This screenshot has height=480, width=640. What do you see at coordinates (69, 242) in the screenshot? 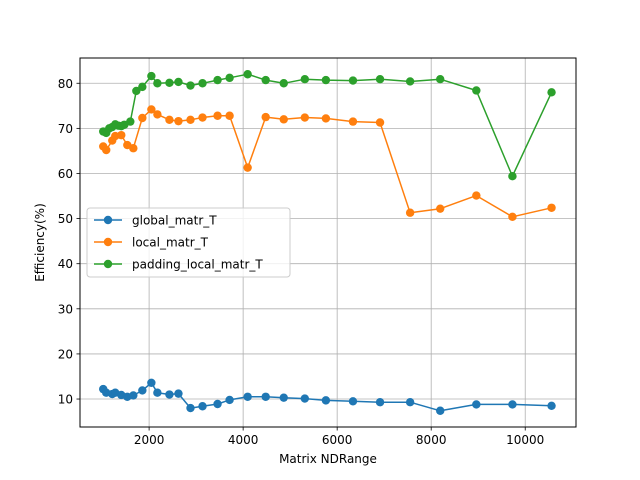
I see `y-axis-ticks: 10 20 30 40 50 60 70 80` at bounding box center [69, 242].